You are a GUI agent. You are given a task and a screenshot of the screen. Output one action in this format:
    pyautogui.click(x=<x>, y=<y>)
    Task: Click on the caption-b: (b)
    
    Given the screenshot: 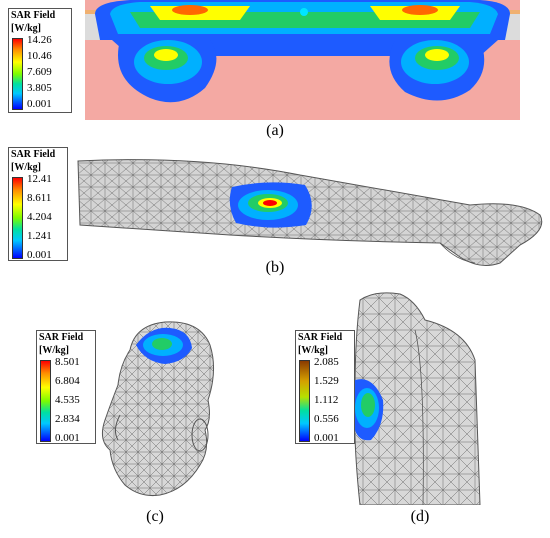 What is the action you would take?
    pyautogui.click(x=275, y=267)
    